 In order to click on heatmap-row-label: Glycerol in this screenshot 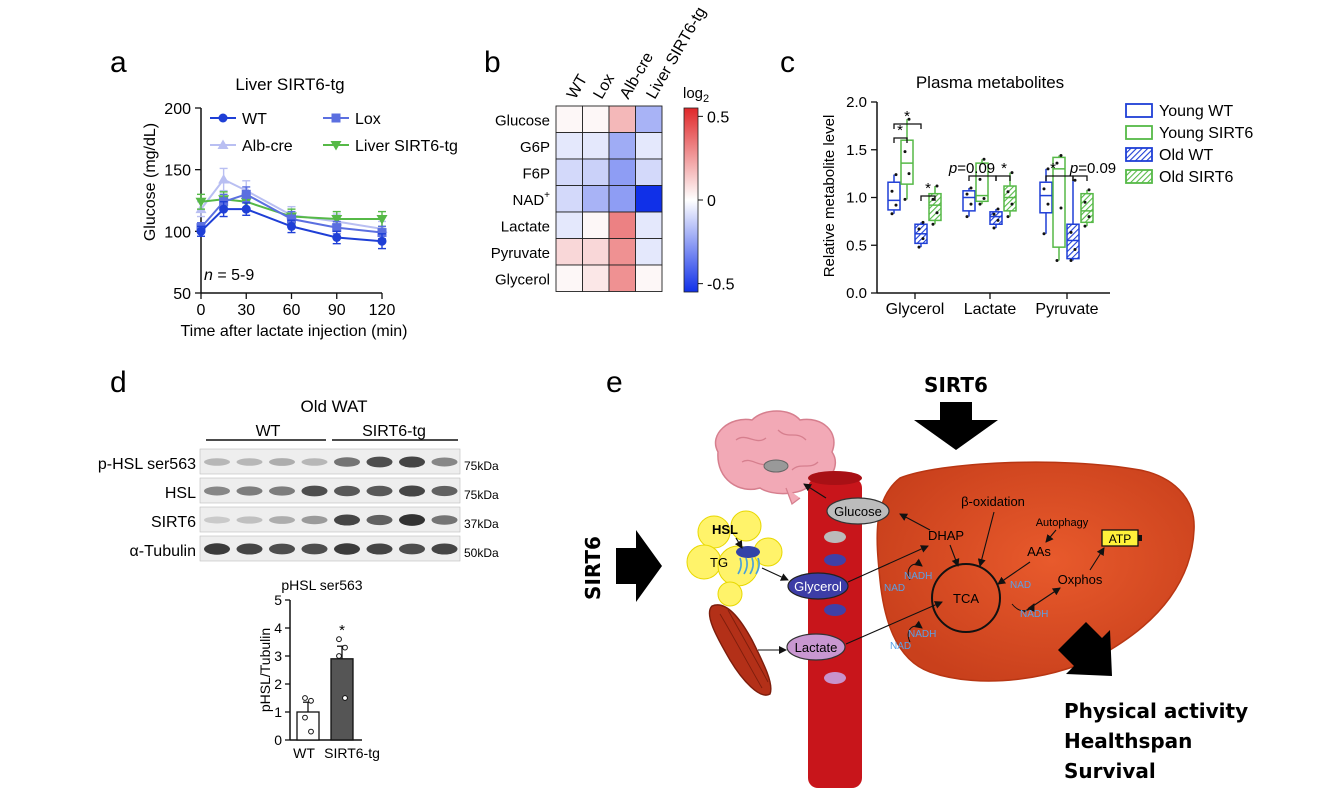, I will do `click(522, 279)`.